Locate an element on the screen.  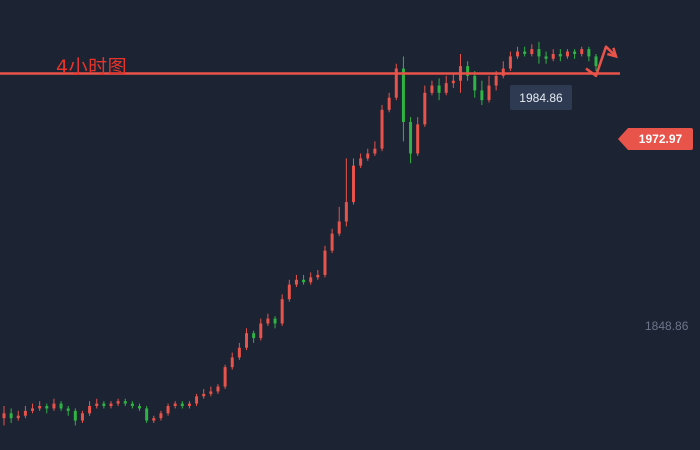
high-price-label: 1984.86 is located at coordinates (541, 97).